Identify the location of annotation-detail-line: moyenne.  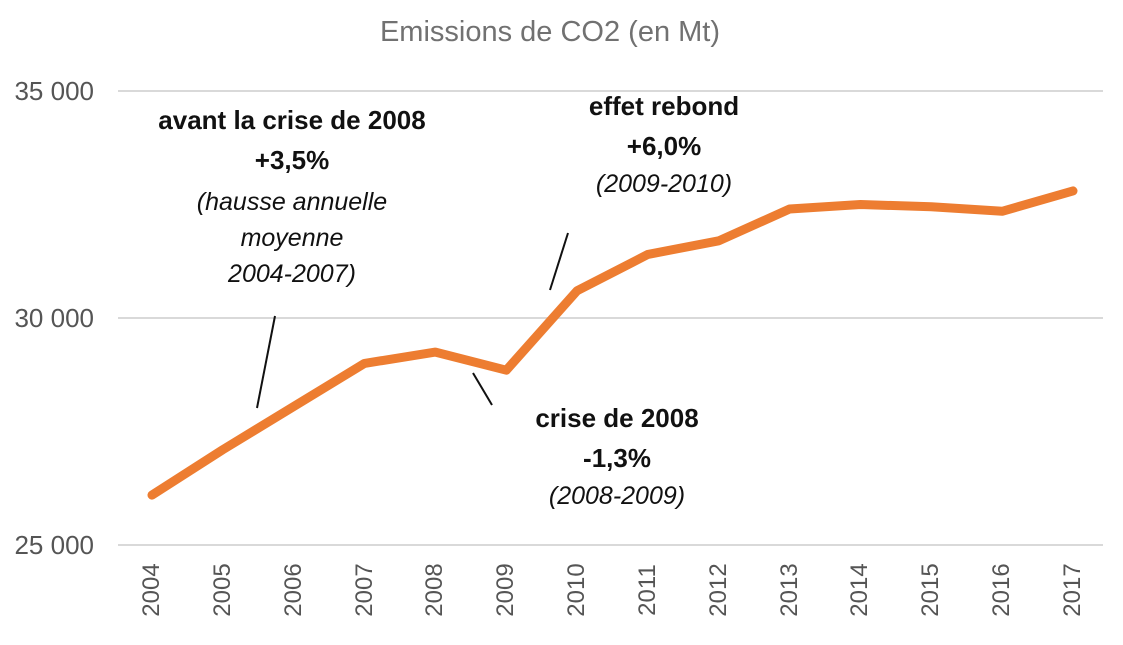
(292, 238).